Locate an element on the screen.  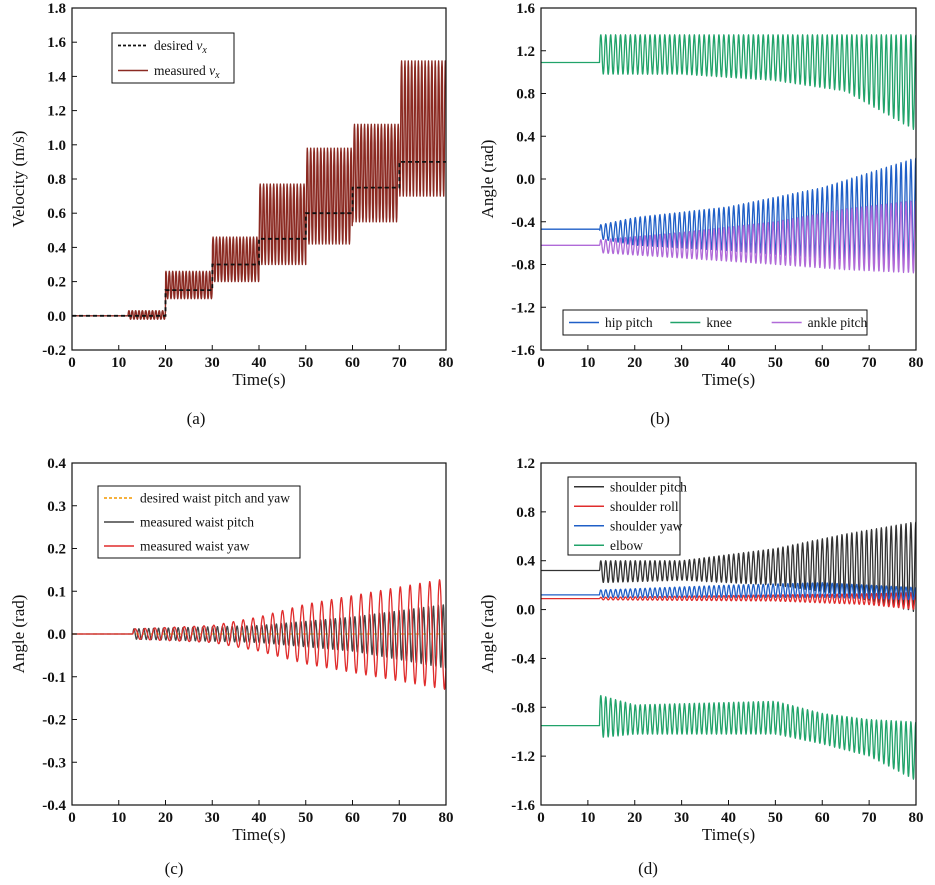
legend-label: measured waist pitch is located at coordinates (197, 522).